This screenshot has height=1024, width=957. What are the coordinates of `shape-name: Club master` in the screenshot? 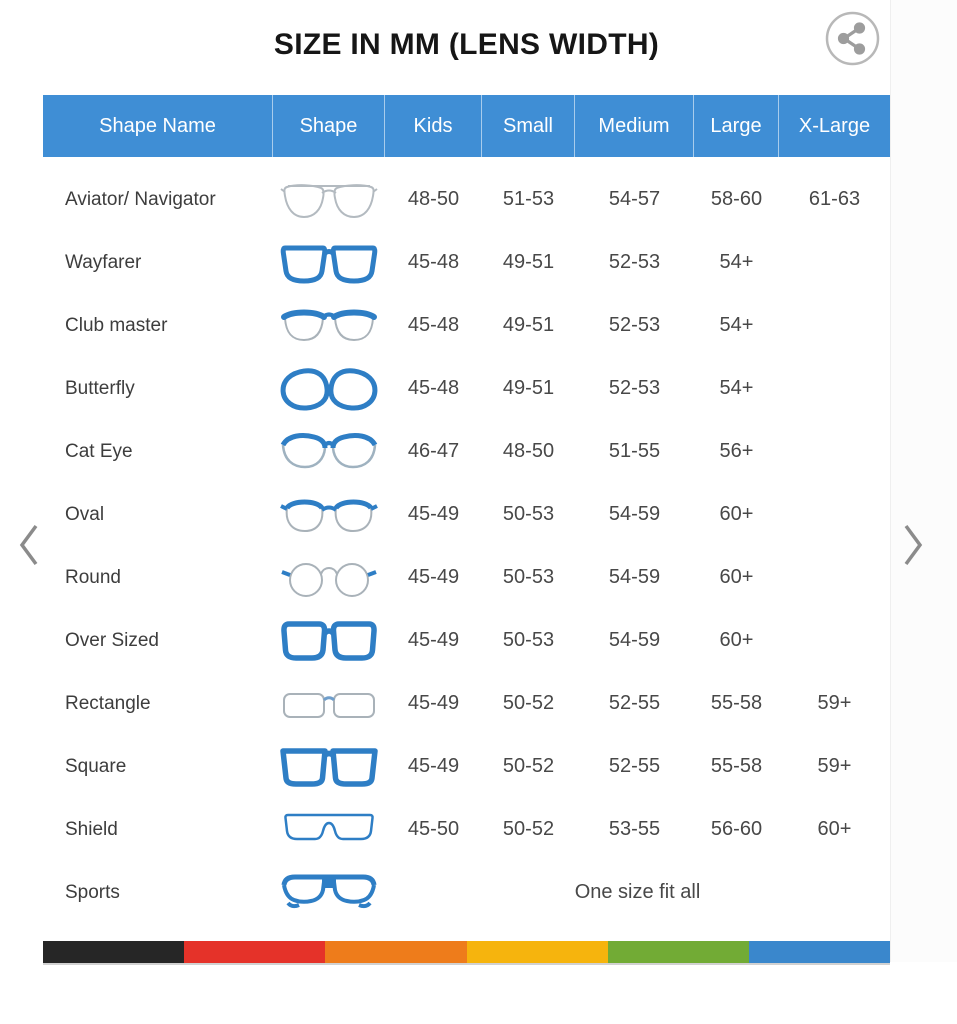 It's located at (116, 325).